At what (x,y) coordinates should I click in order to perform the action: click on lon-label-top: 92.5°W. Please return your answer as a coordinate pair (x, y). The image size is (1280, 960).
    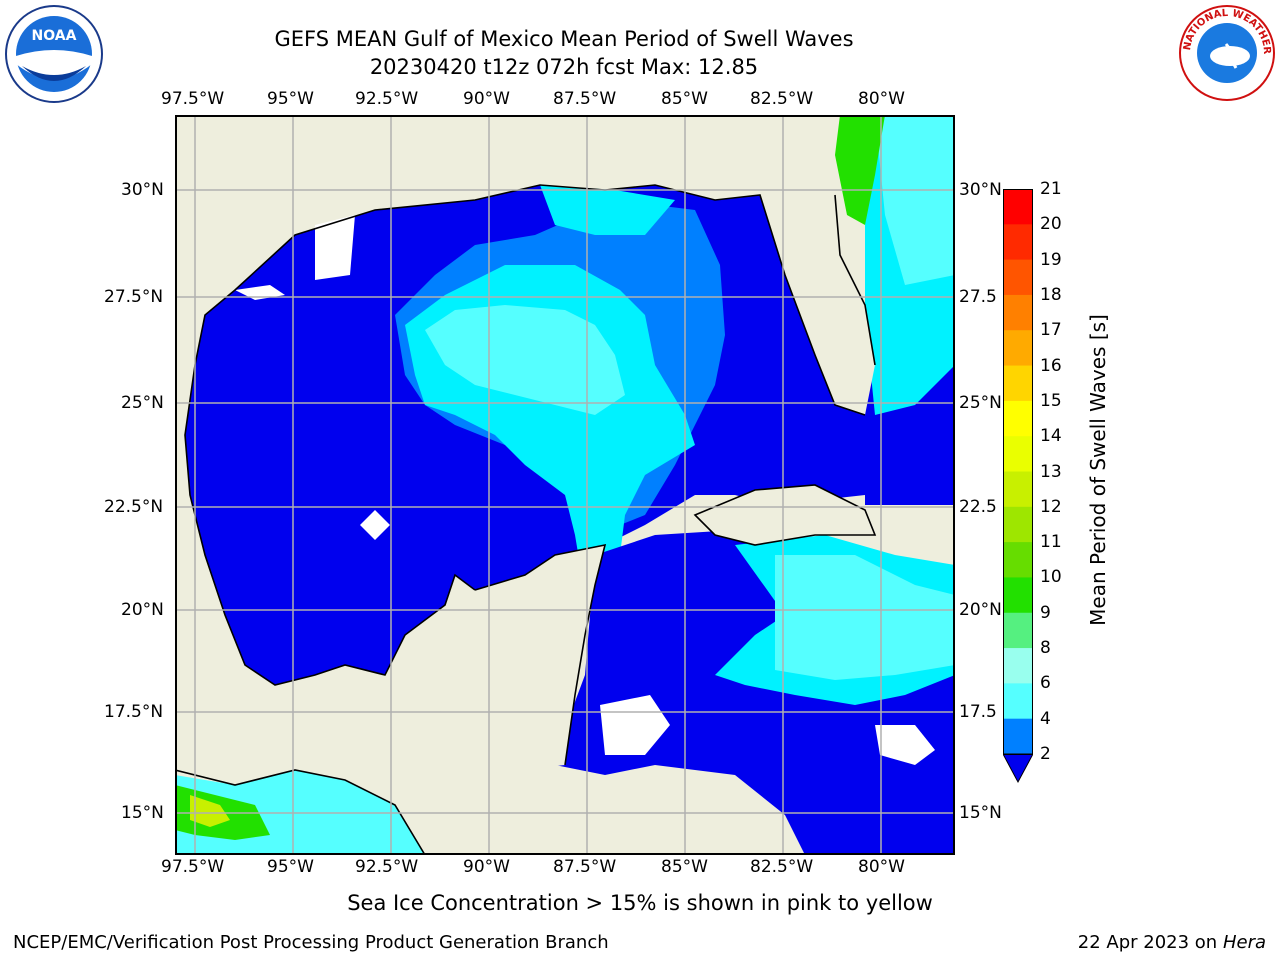
    Looking at the image, I should click on (387, 99).